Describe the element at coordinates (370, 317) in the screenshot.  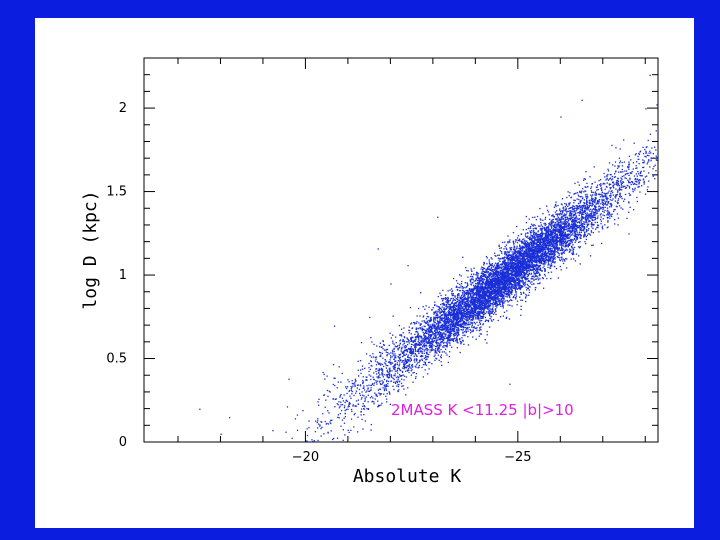
I see `data-point` at that location.